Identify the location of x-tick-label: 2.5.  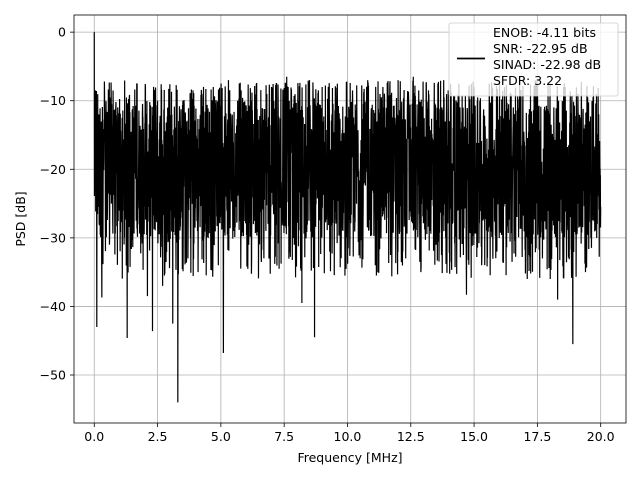
(158, 436).